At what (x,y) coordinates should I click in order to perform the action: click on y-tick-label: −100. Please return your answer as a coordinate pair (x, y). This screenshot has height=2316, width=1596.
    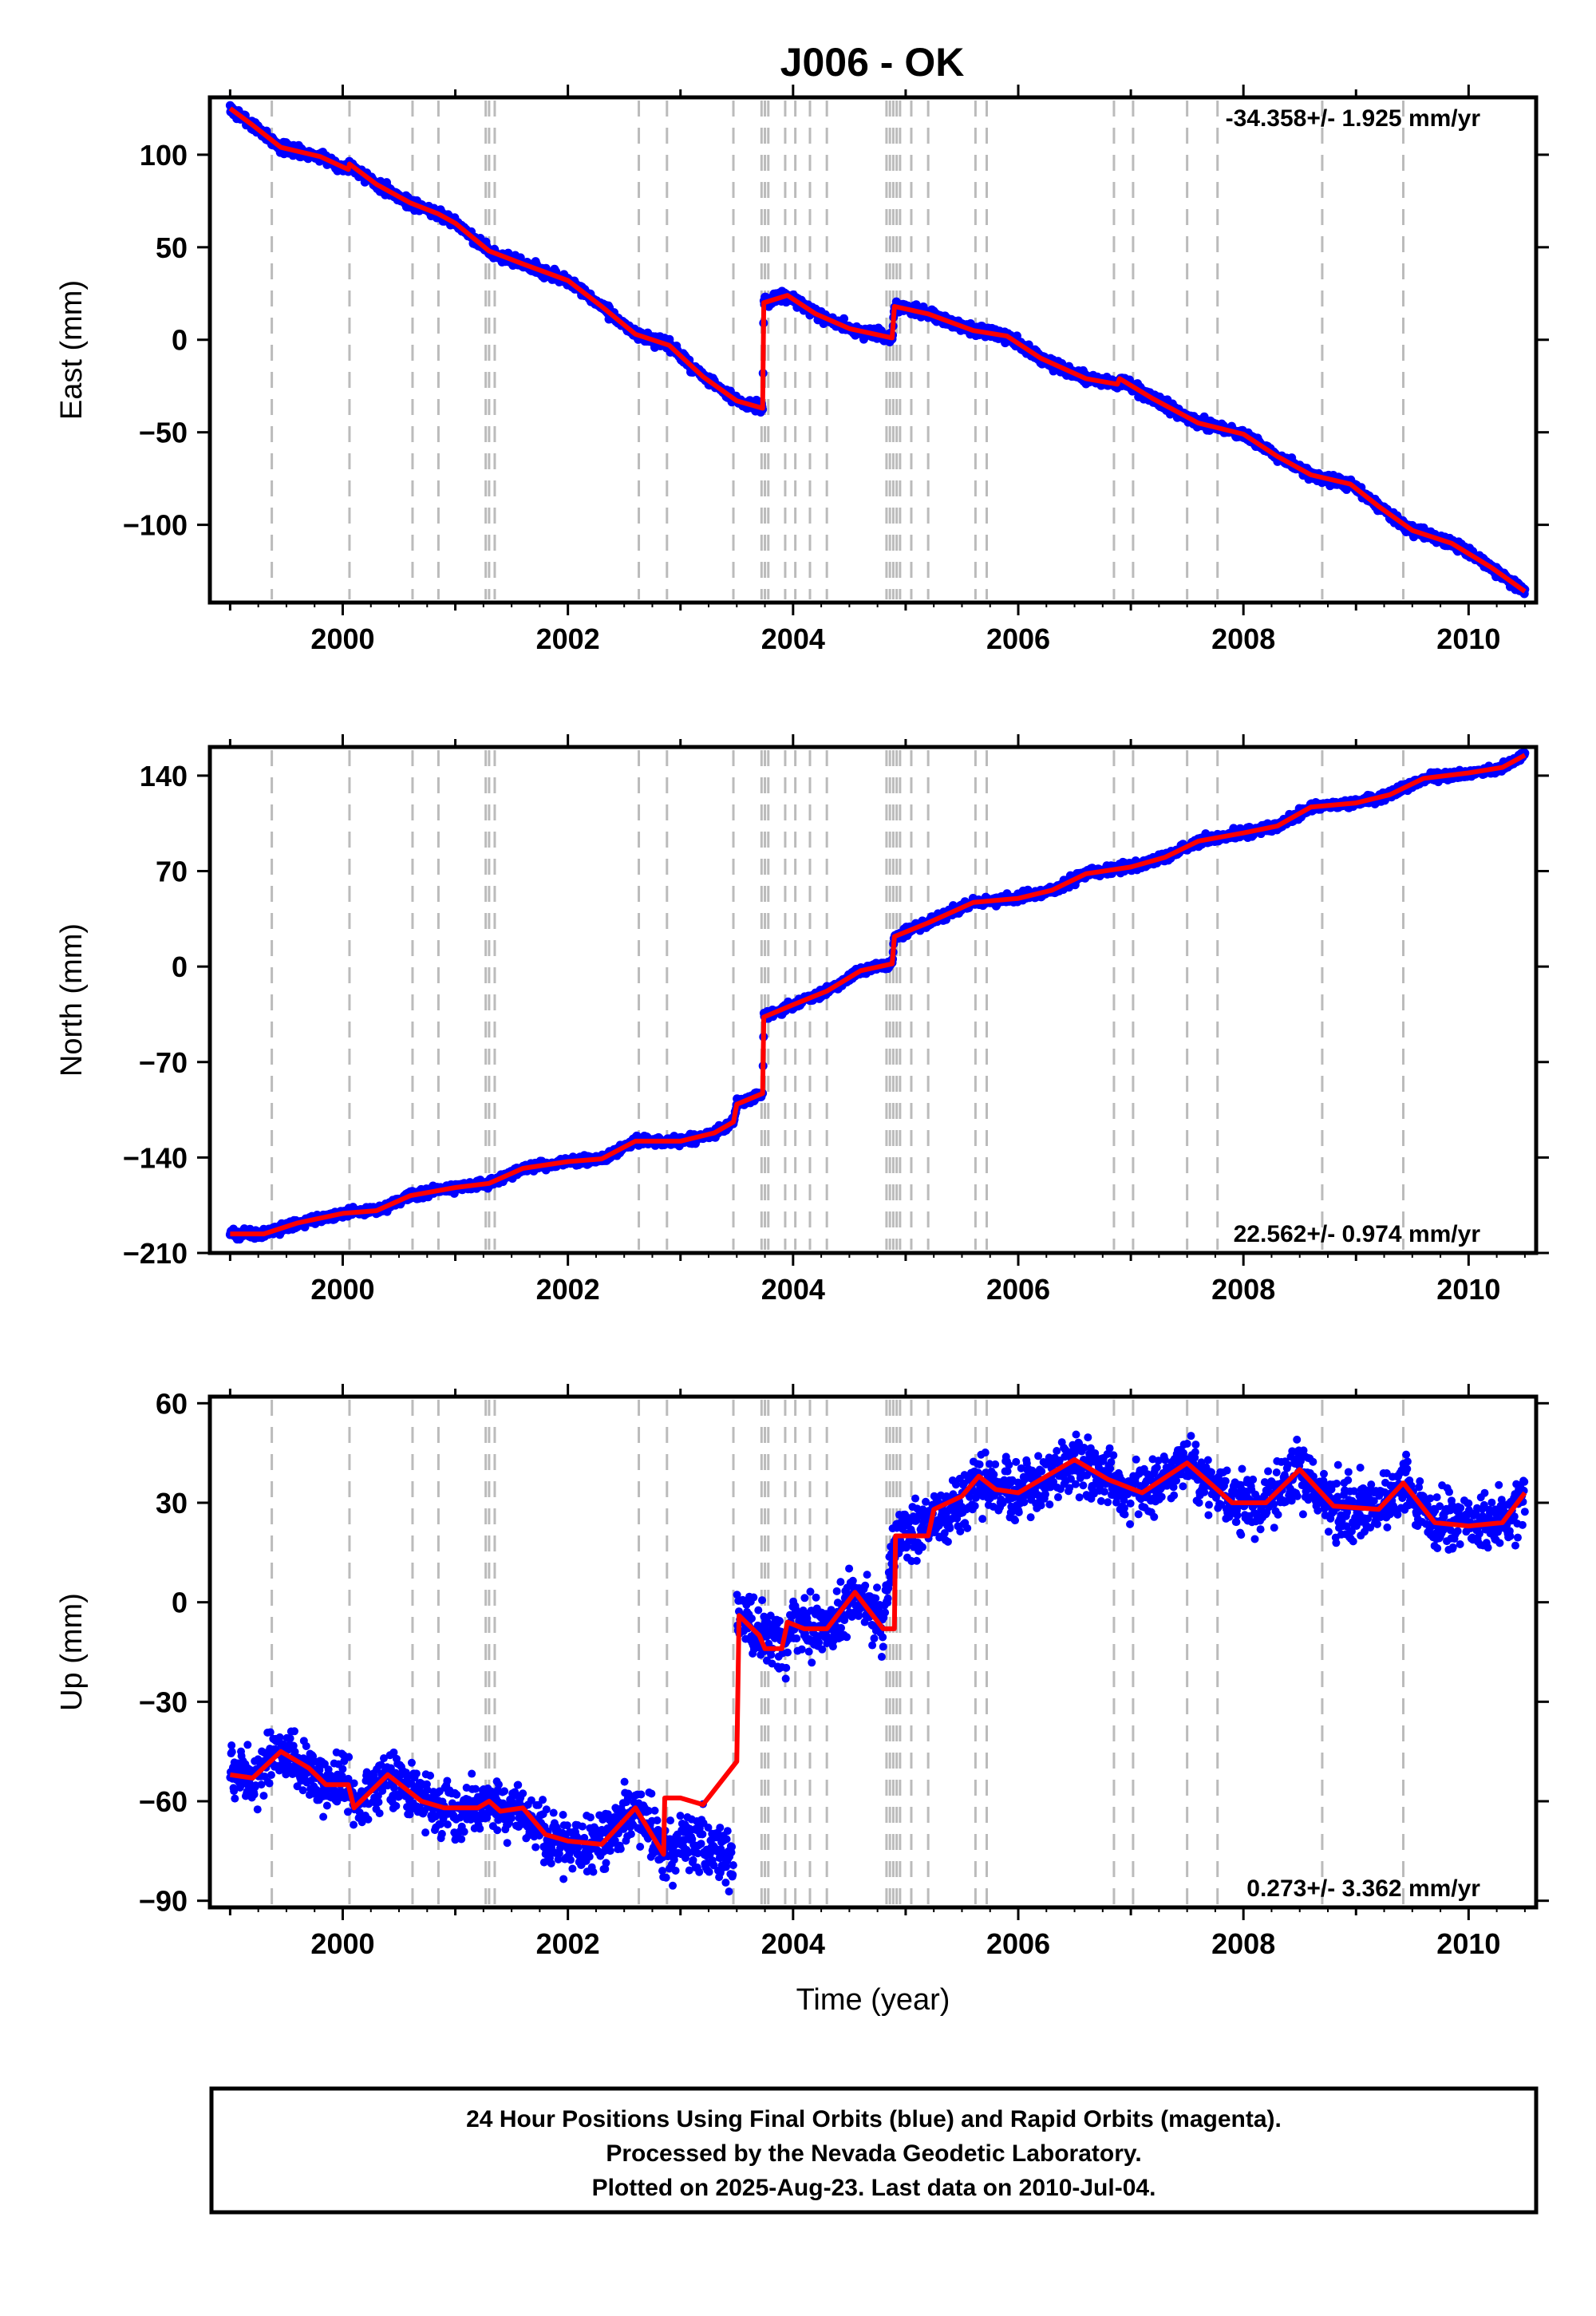
    Looking at the image, I should click on (155, 525).